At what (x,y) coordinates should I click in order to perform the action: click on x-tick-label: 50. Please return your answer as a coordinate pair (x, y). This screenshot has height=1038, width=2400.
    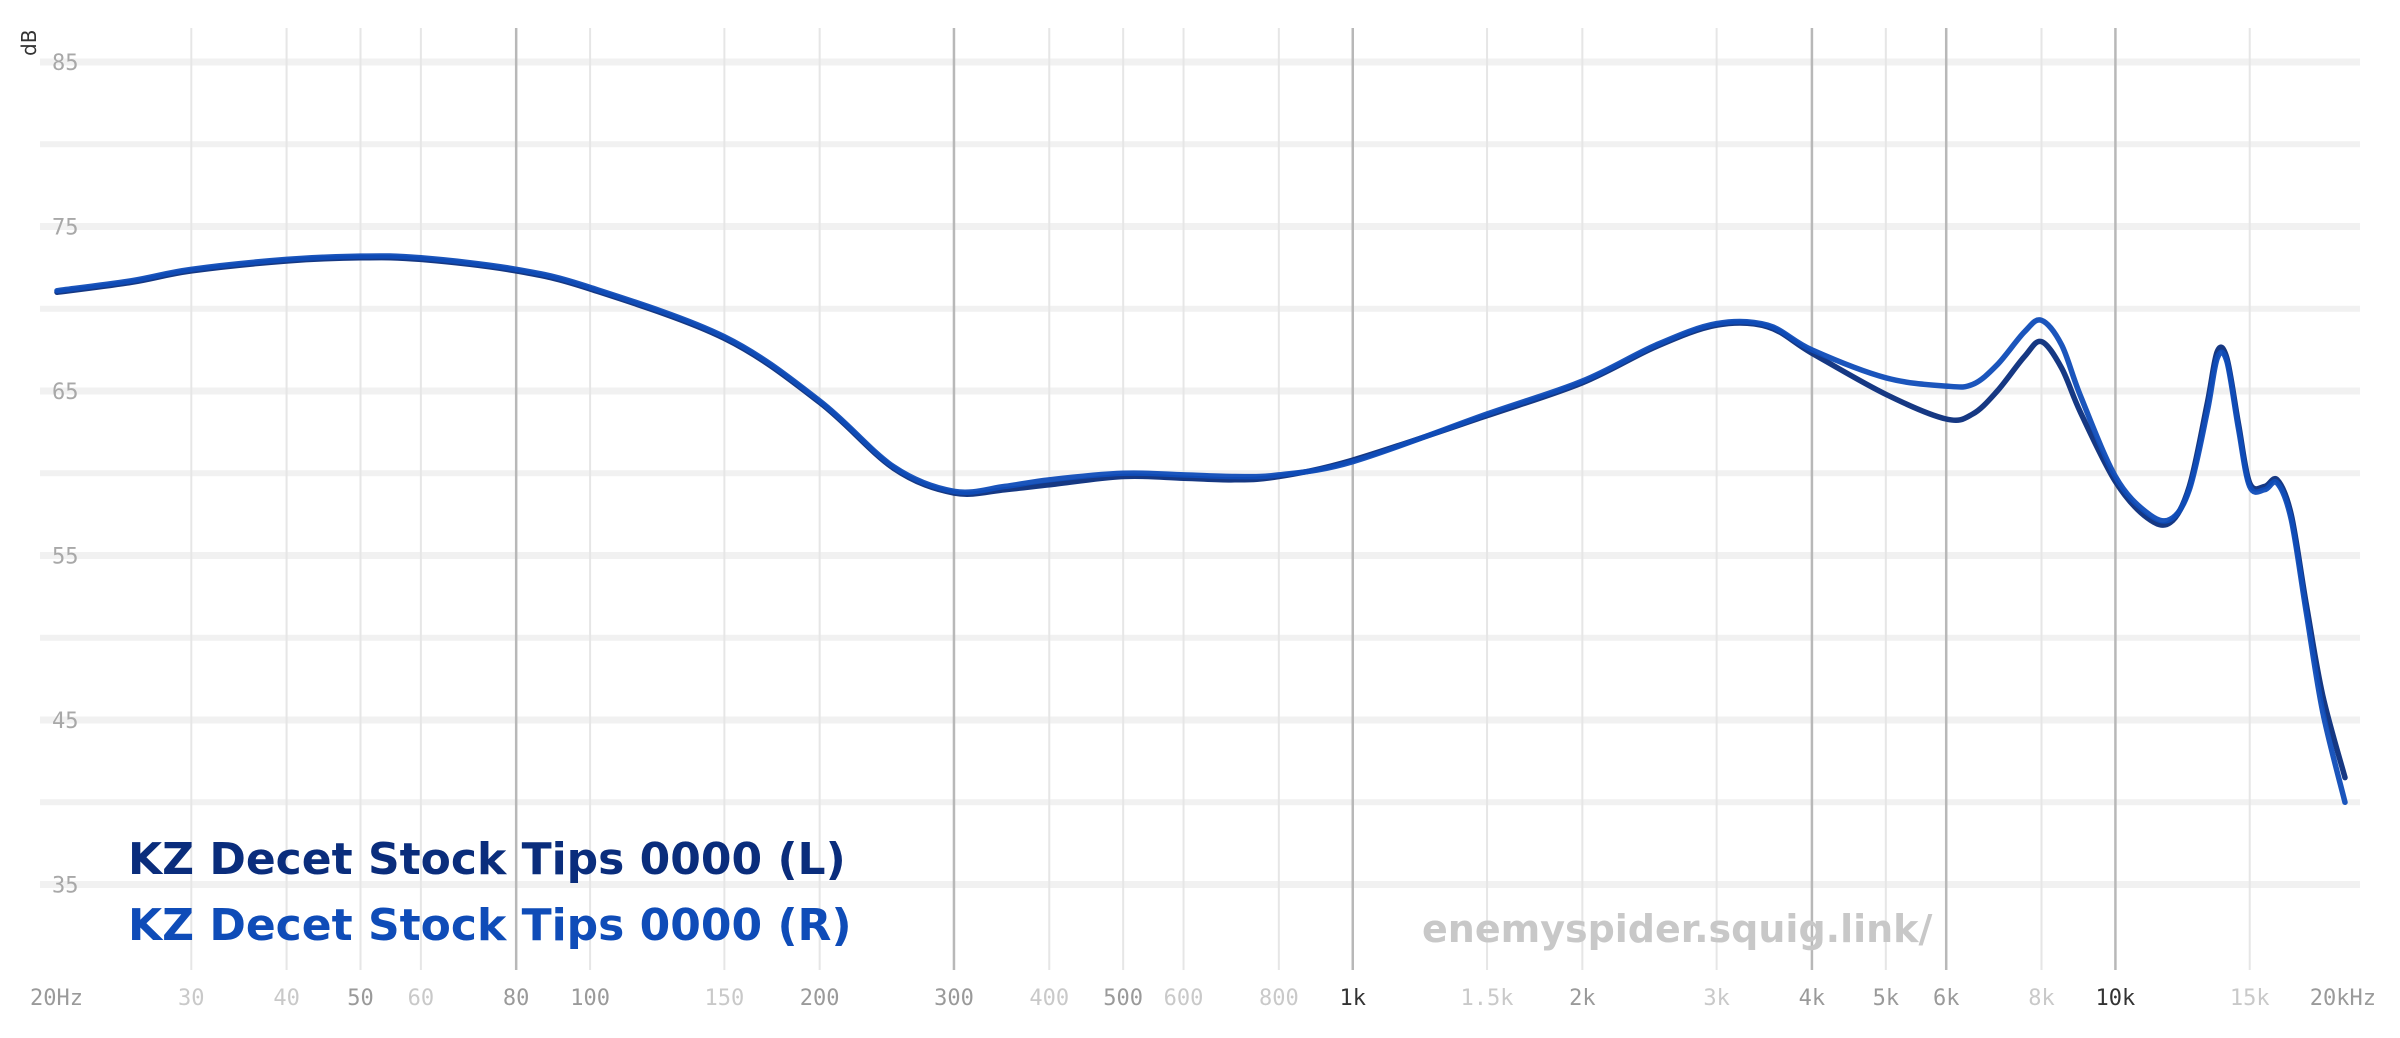
    Looking at the image, I should click on (360, 998).